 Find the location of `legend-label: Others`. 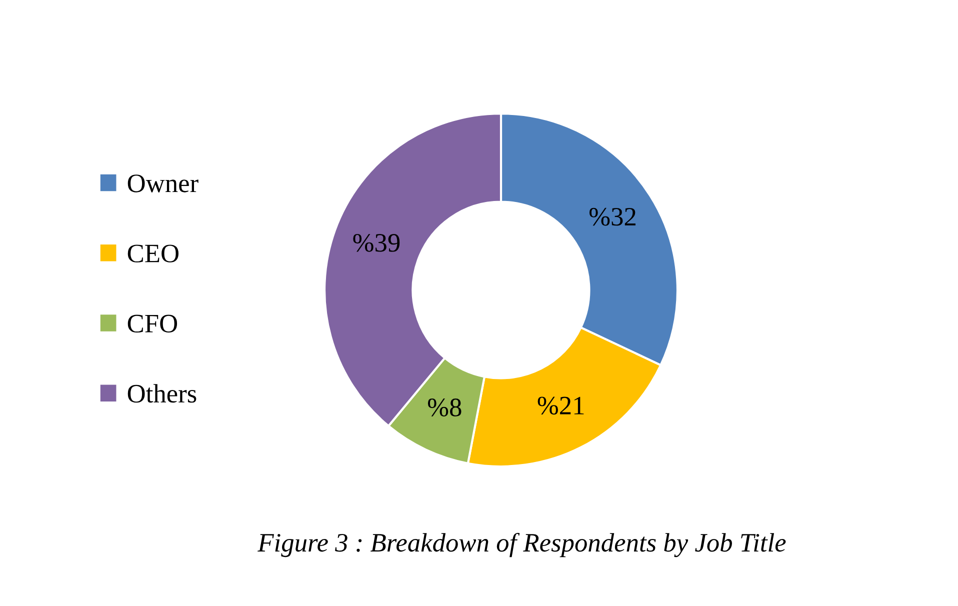

legend-label: Others is located at coordinates (162, 393).